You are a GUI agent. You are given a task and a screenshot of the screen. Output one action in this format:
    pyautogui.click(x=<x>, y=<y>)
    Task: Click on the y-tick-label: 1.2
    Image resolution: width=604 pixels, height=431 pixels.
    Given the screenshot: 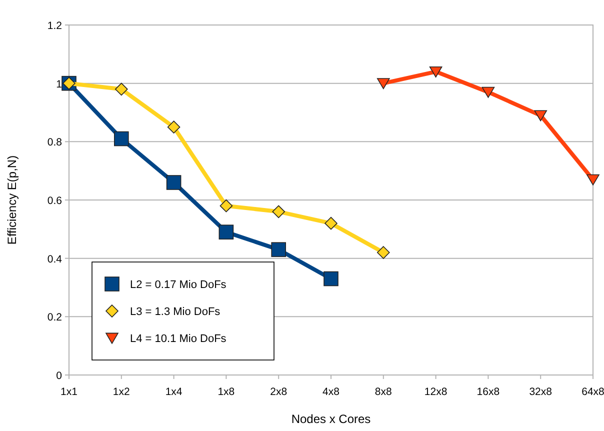 What is the action you would take?
    pyautogui.click(x=54, y=26)
    